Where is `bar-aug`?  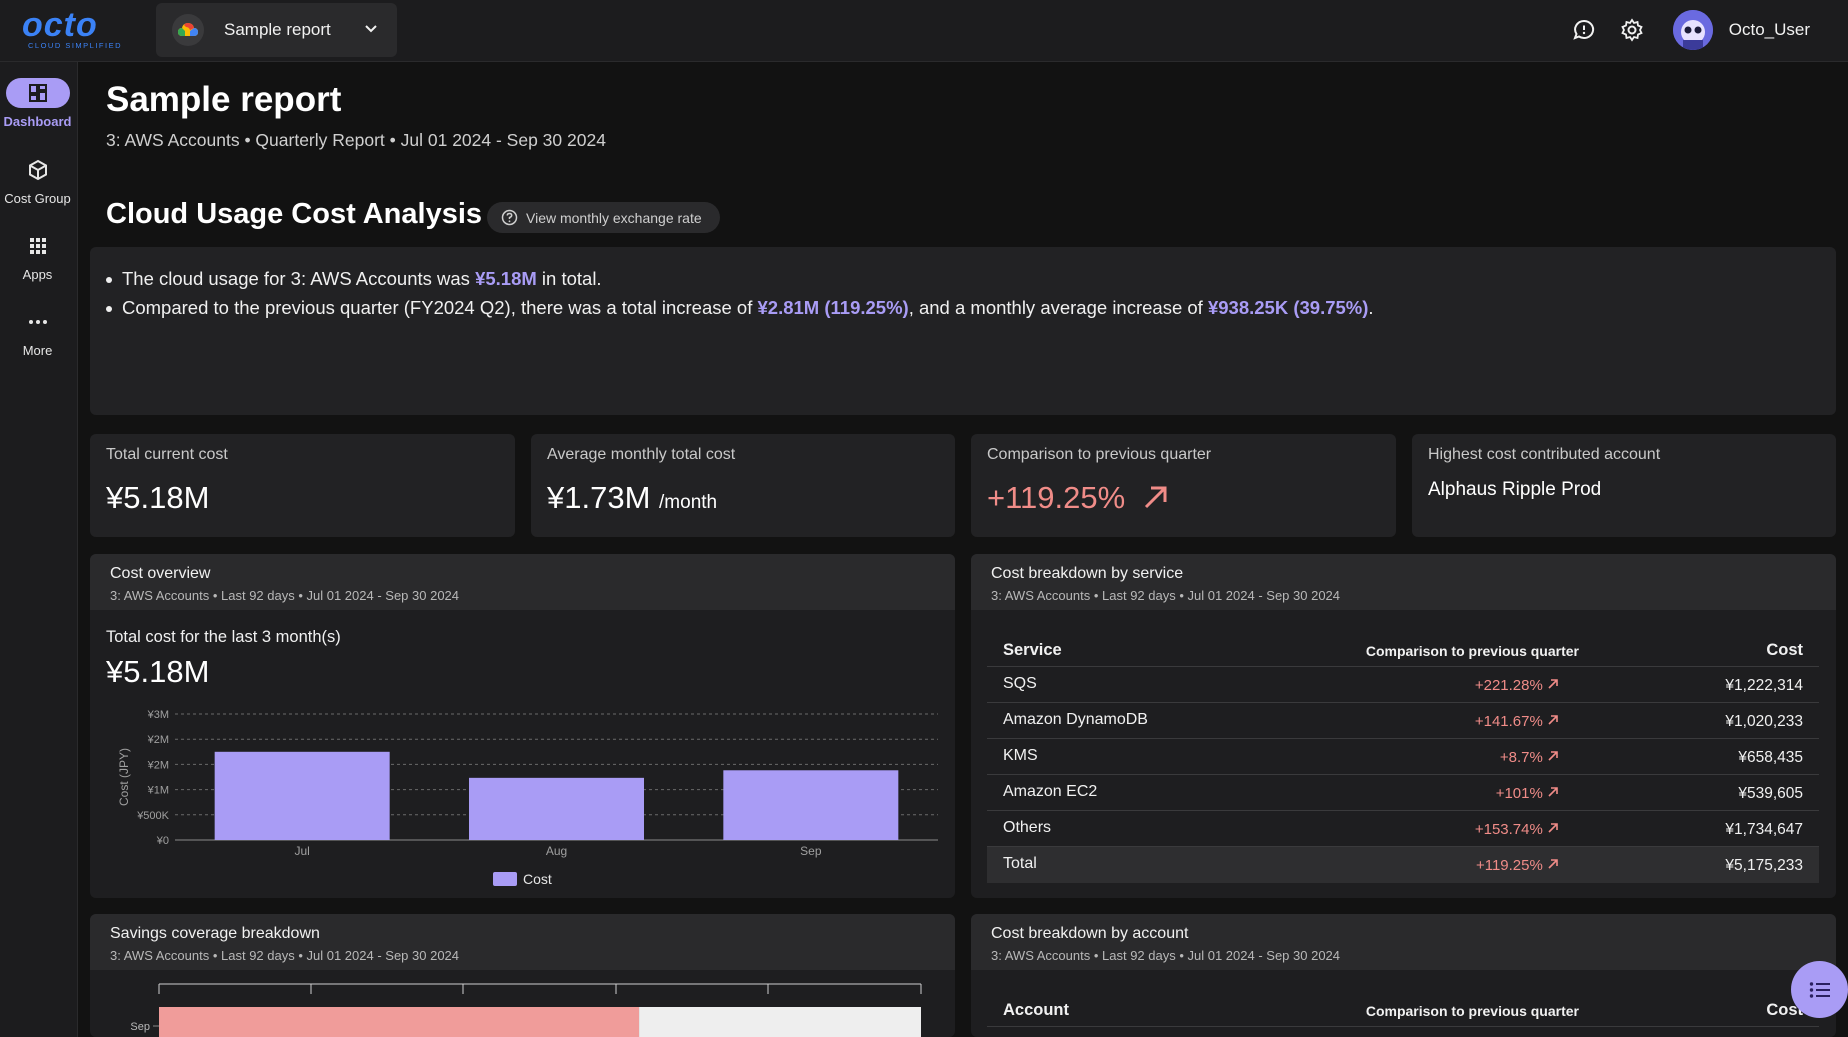 bar-aug is located at coordinates (556, 808).